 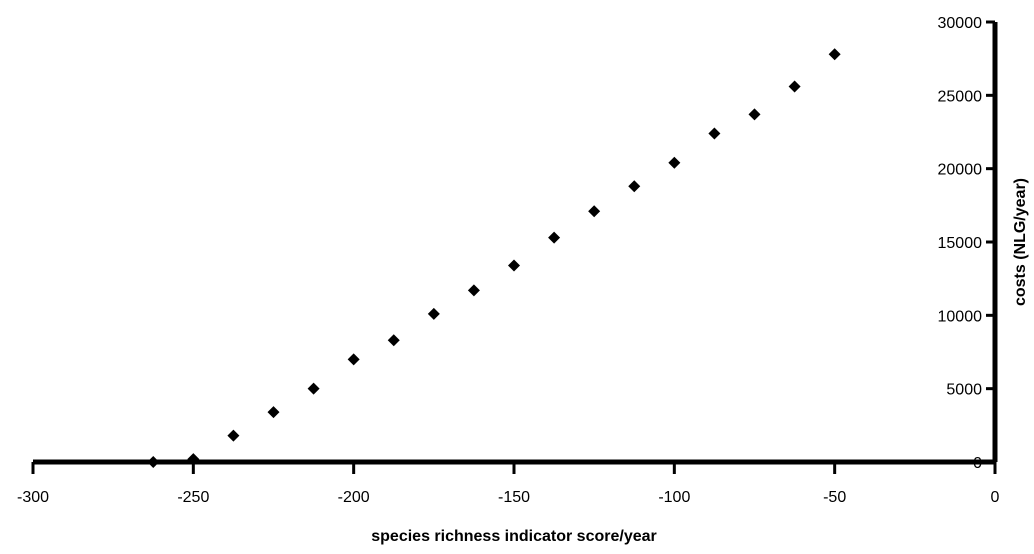 I want to click on x-tick-label: -100, so click(x=674, y=497).